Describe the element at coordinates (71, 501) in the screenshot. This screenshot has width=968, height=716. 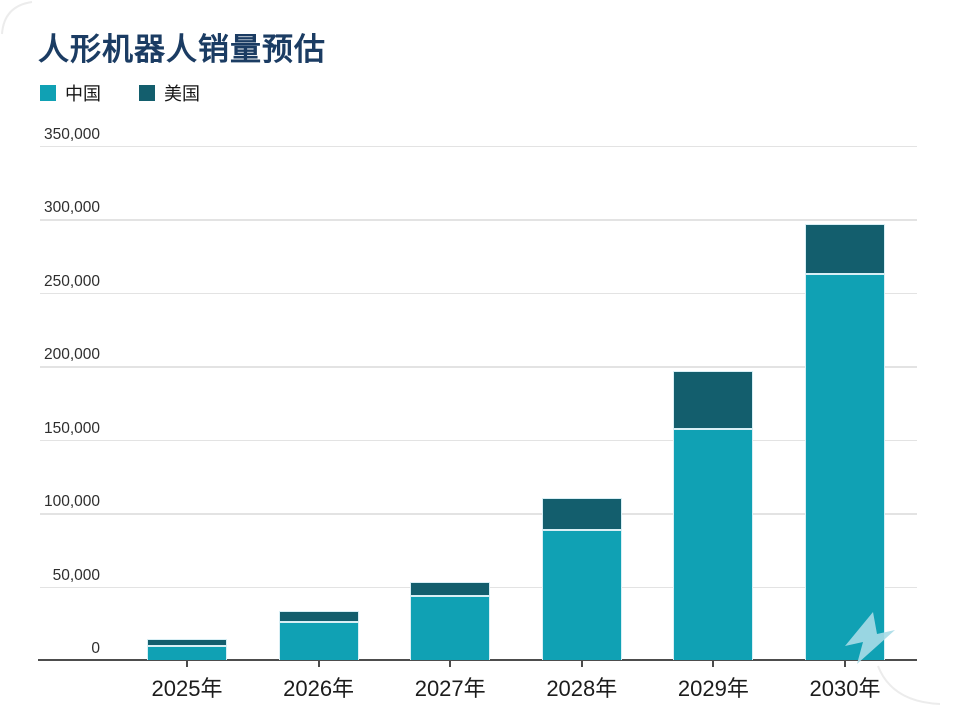
I see `y-tick-label: 100,000` at that location.